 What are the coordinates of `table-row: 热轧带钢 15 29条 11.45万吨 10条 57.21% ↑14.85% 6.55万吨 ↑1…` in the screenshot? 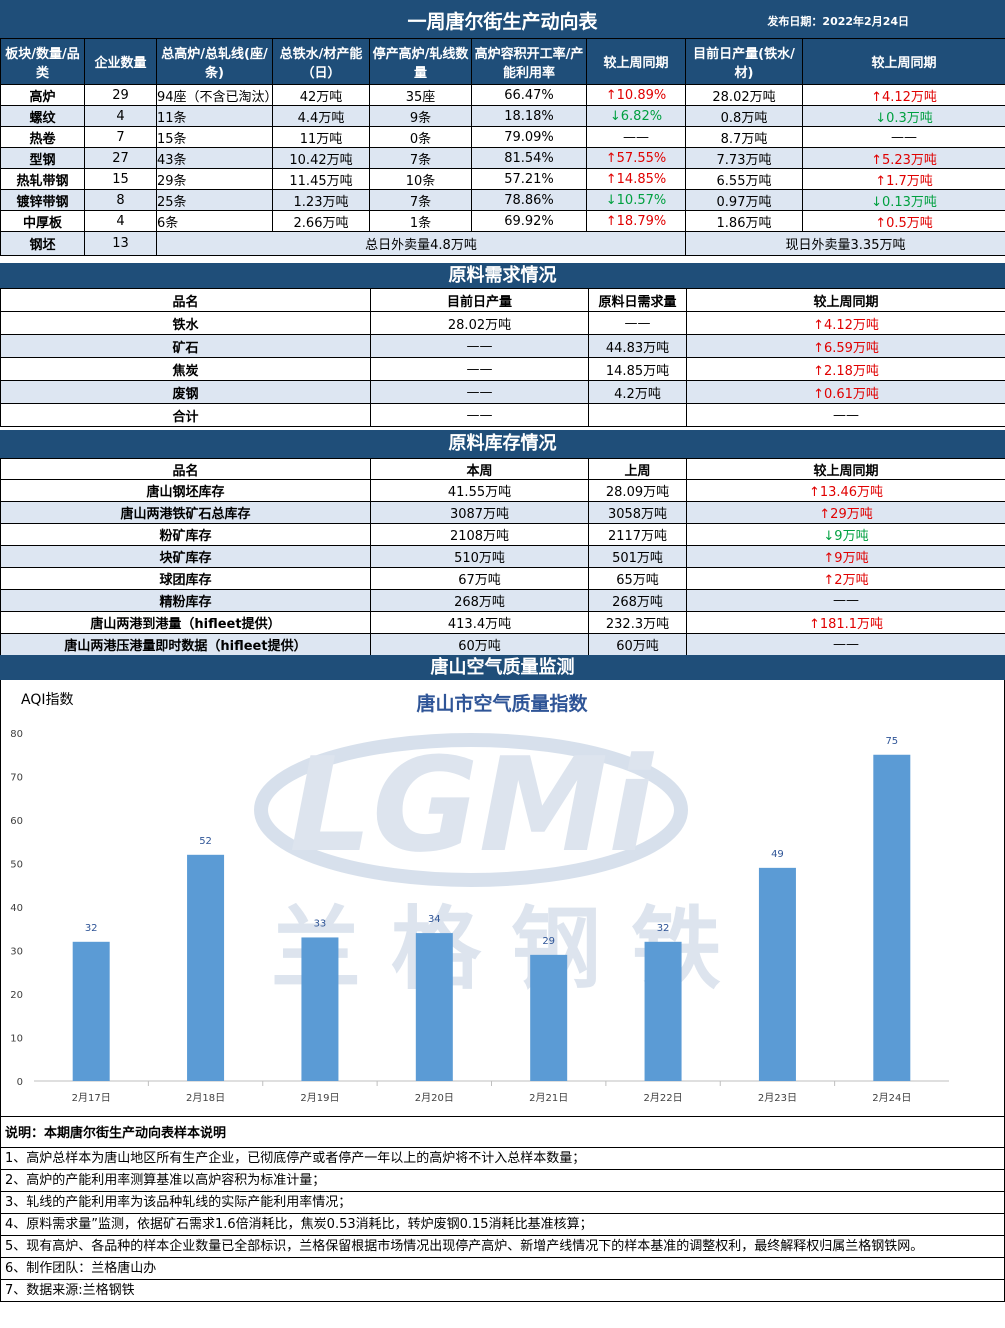 It's located at (502, 179).